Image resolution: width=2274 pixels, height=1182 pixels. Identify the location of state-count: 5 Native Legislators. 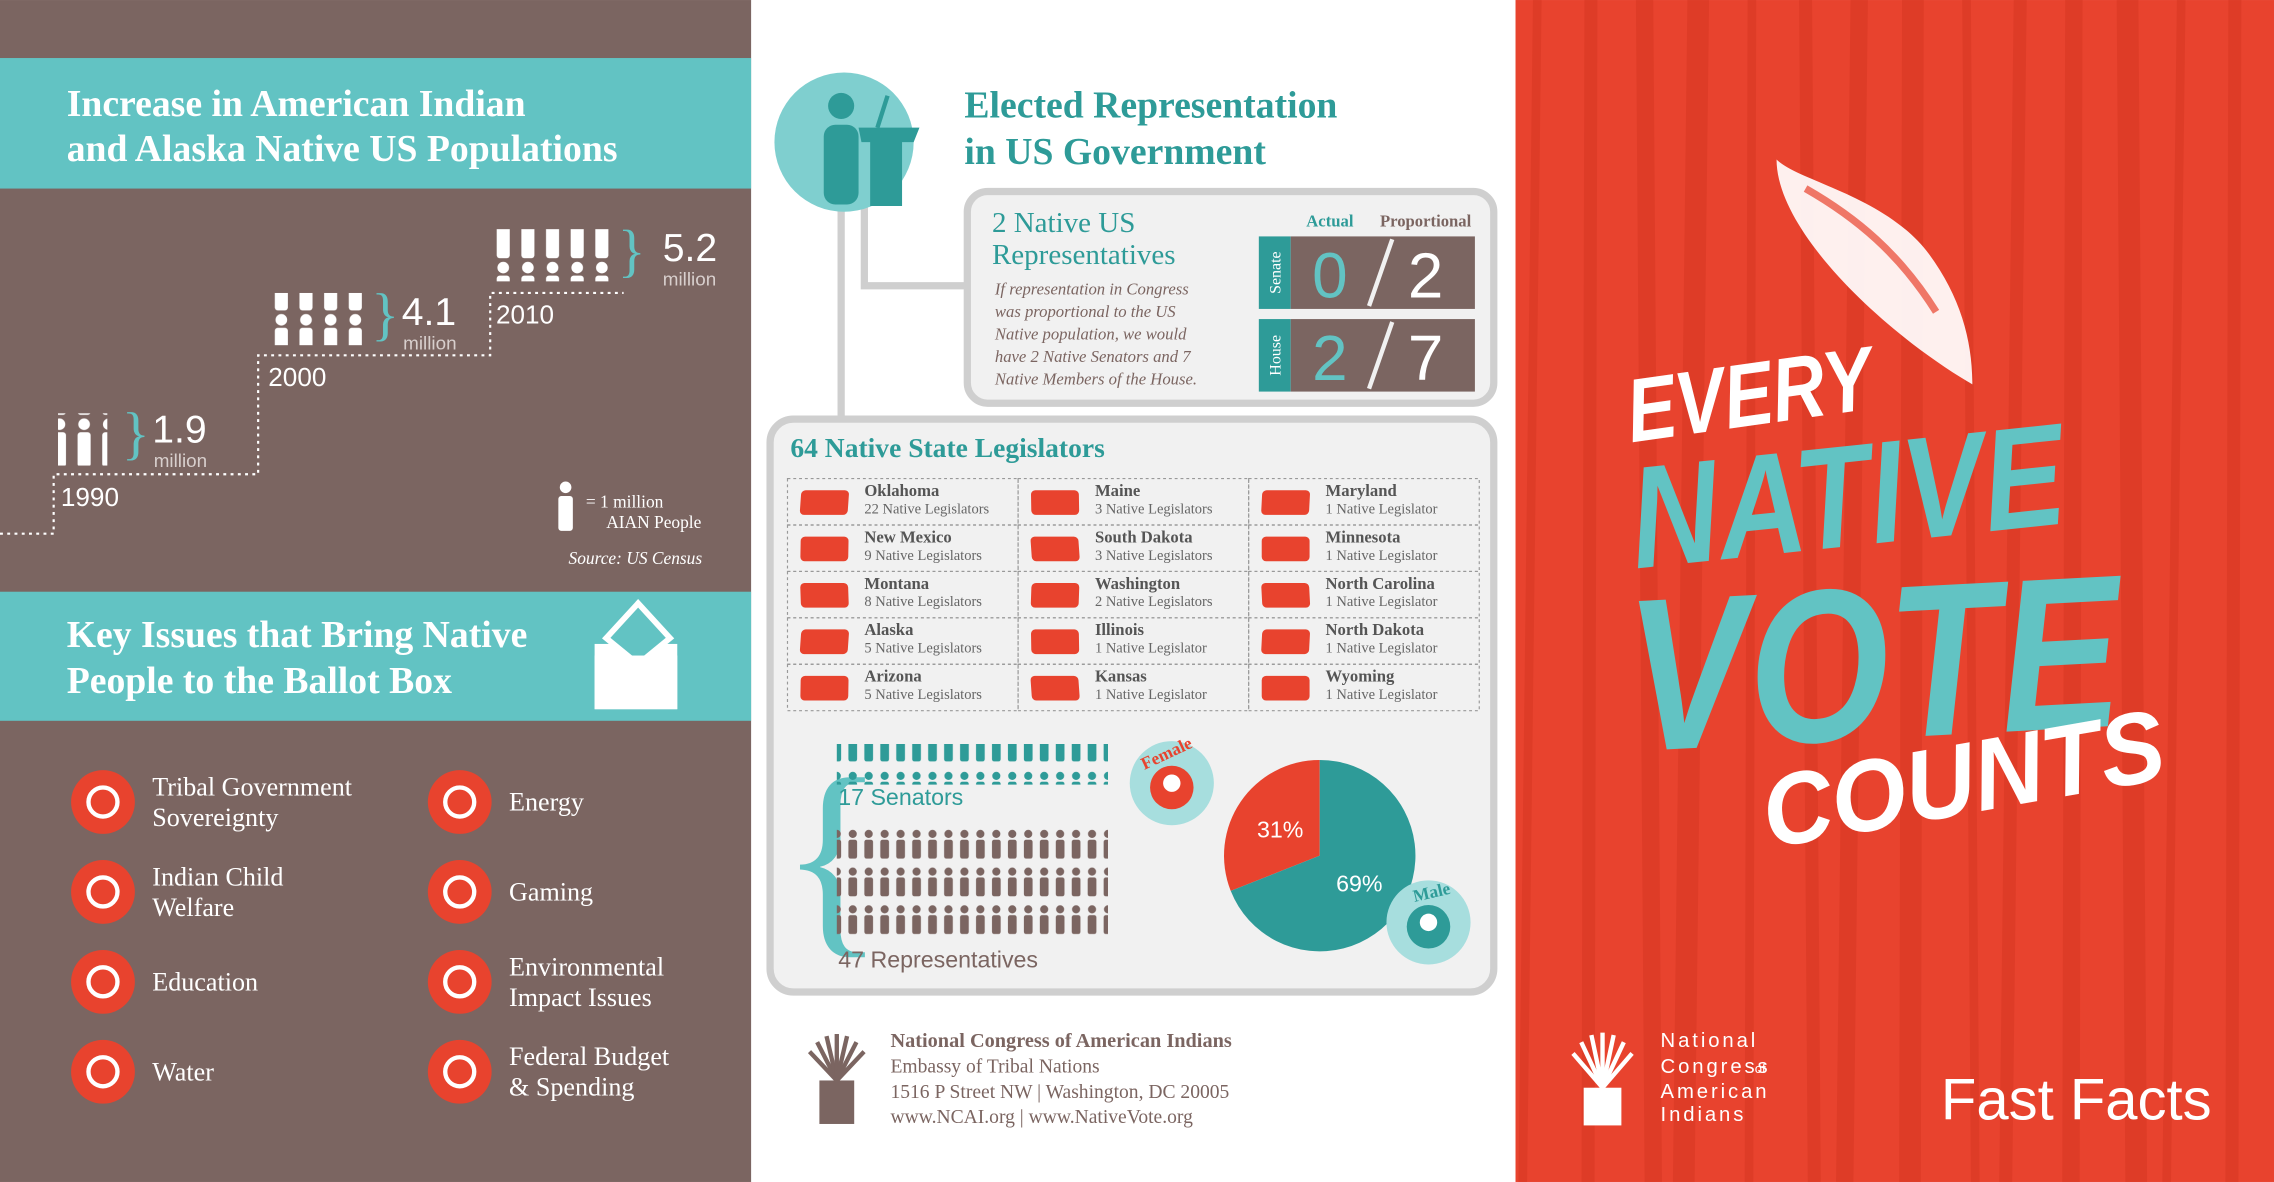
(923, 649).